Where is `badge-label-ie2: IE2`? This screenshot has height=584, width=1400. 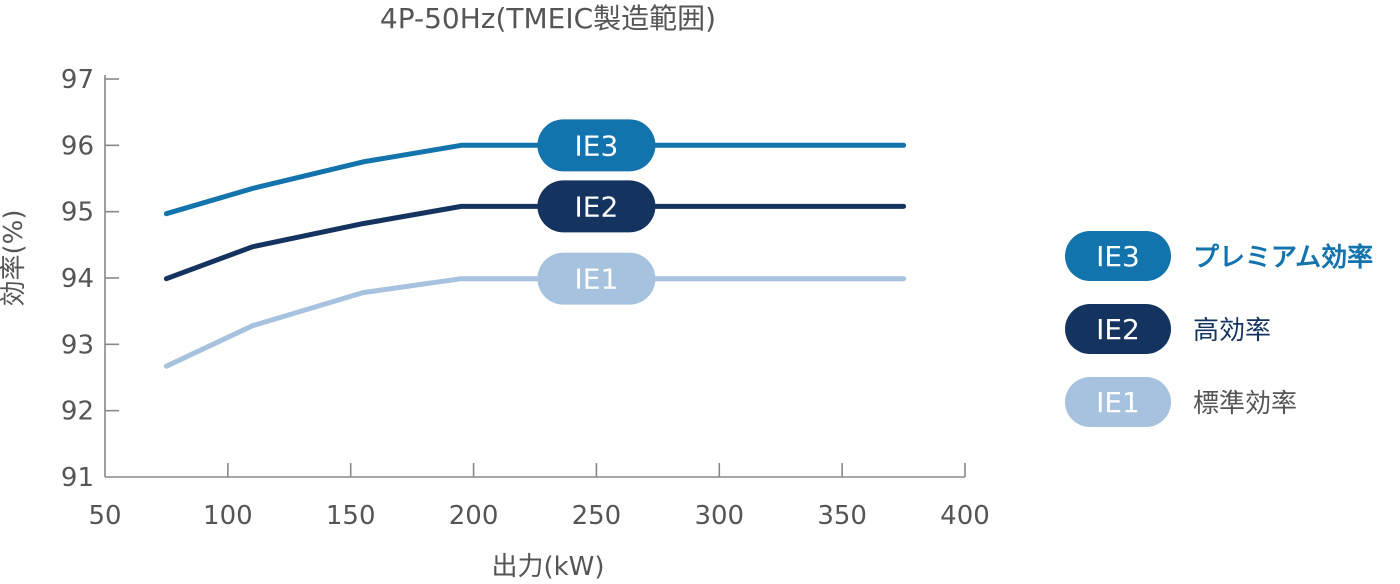
badge-label-ie2: IE2 is located at coordinates (597, 206).